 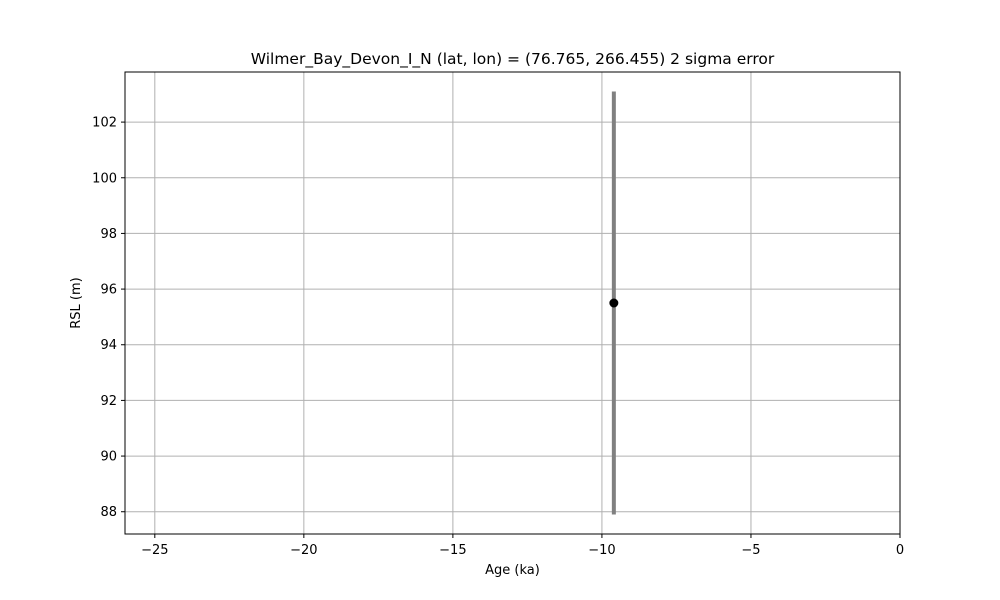 I want to click on y-tick-label: 100, so click(x=104, y=178).